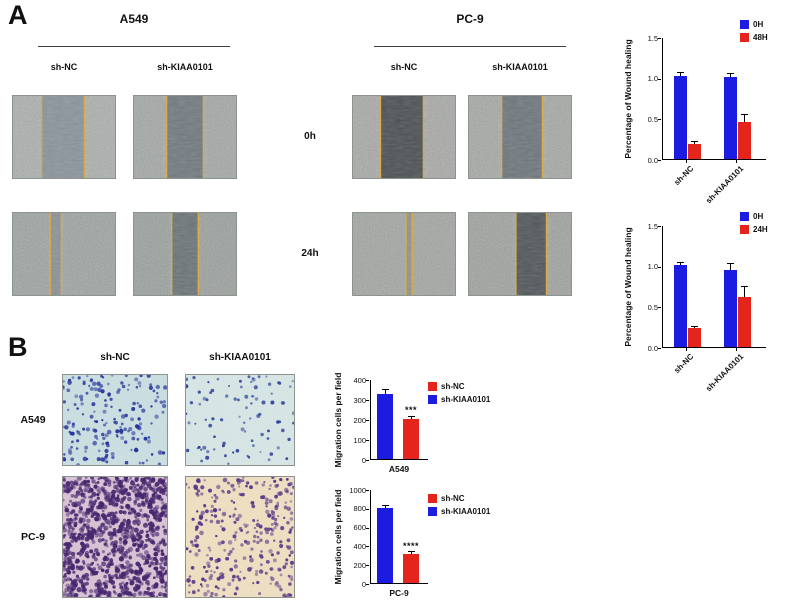 The image size is (796, 612). I want to click on legend-item: 0H, so click(754, 216).